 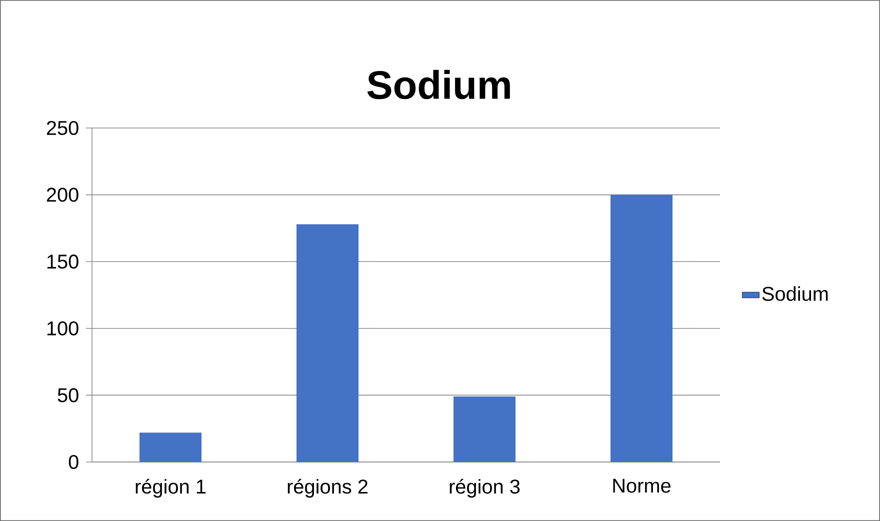 What do you see at coordinates (62, 261) in the screenshot?
I see `y-tick-label: 150` at bounding box center [62, 261].